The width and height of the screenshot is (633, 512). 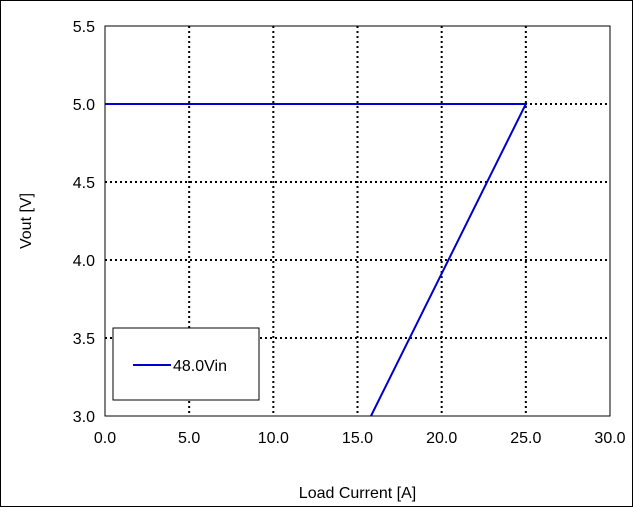 What do you see at coordinates (273, 438) in the screenshot?
I see `x-tick-label: 10.0` at bounding box center [273, 438].